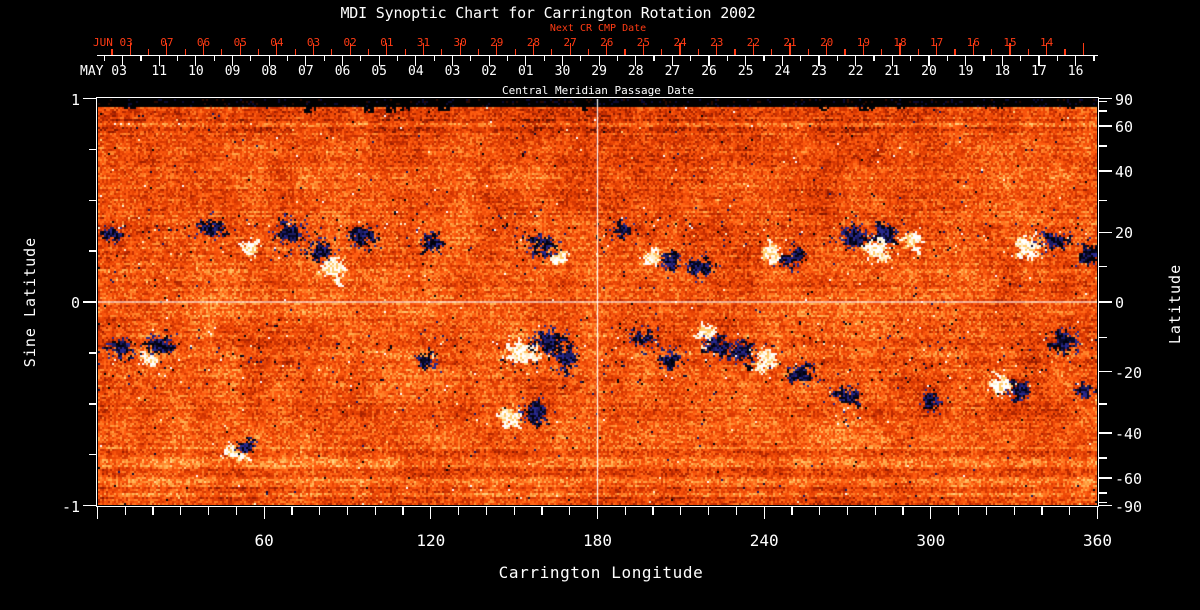 The height and width of the screenshot is (610, 1200). I want to click on next-cr-day-label: 18, so click(900, 42).